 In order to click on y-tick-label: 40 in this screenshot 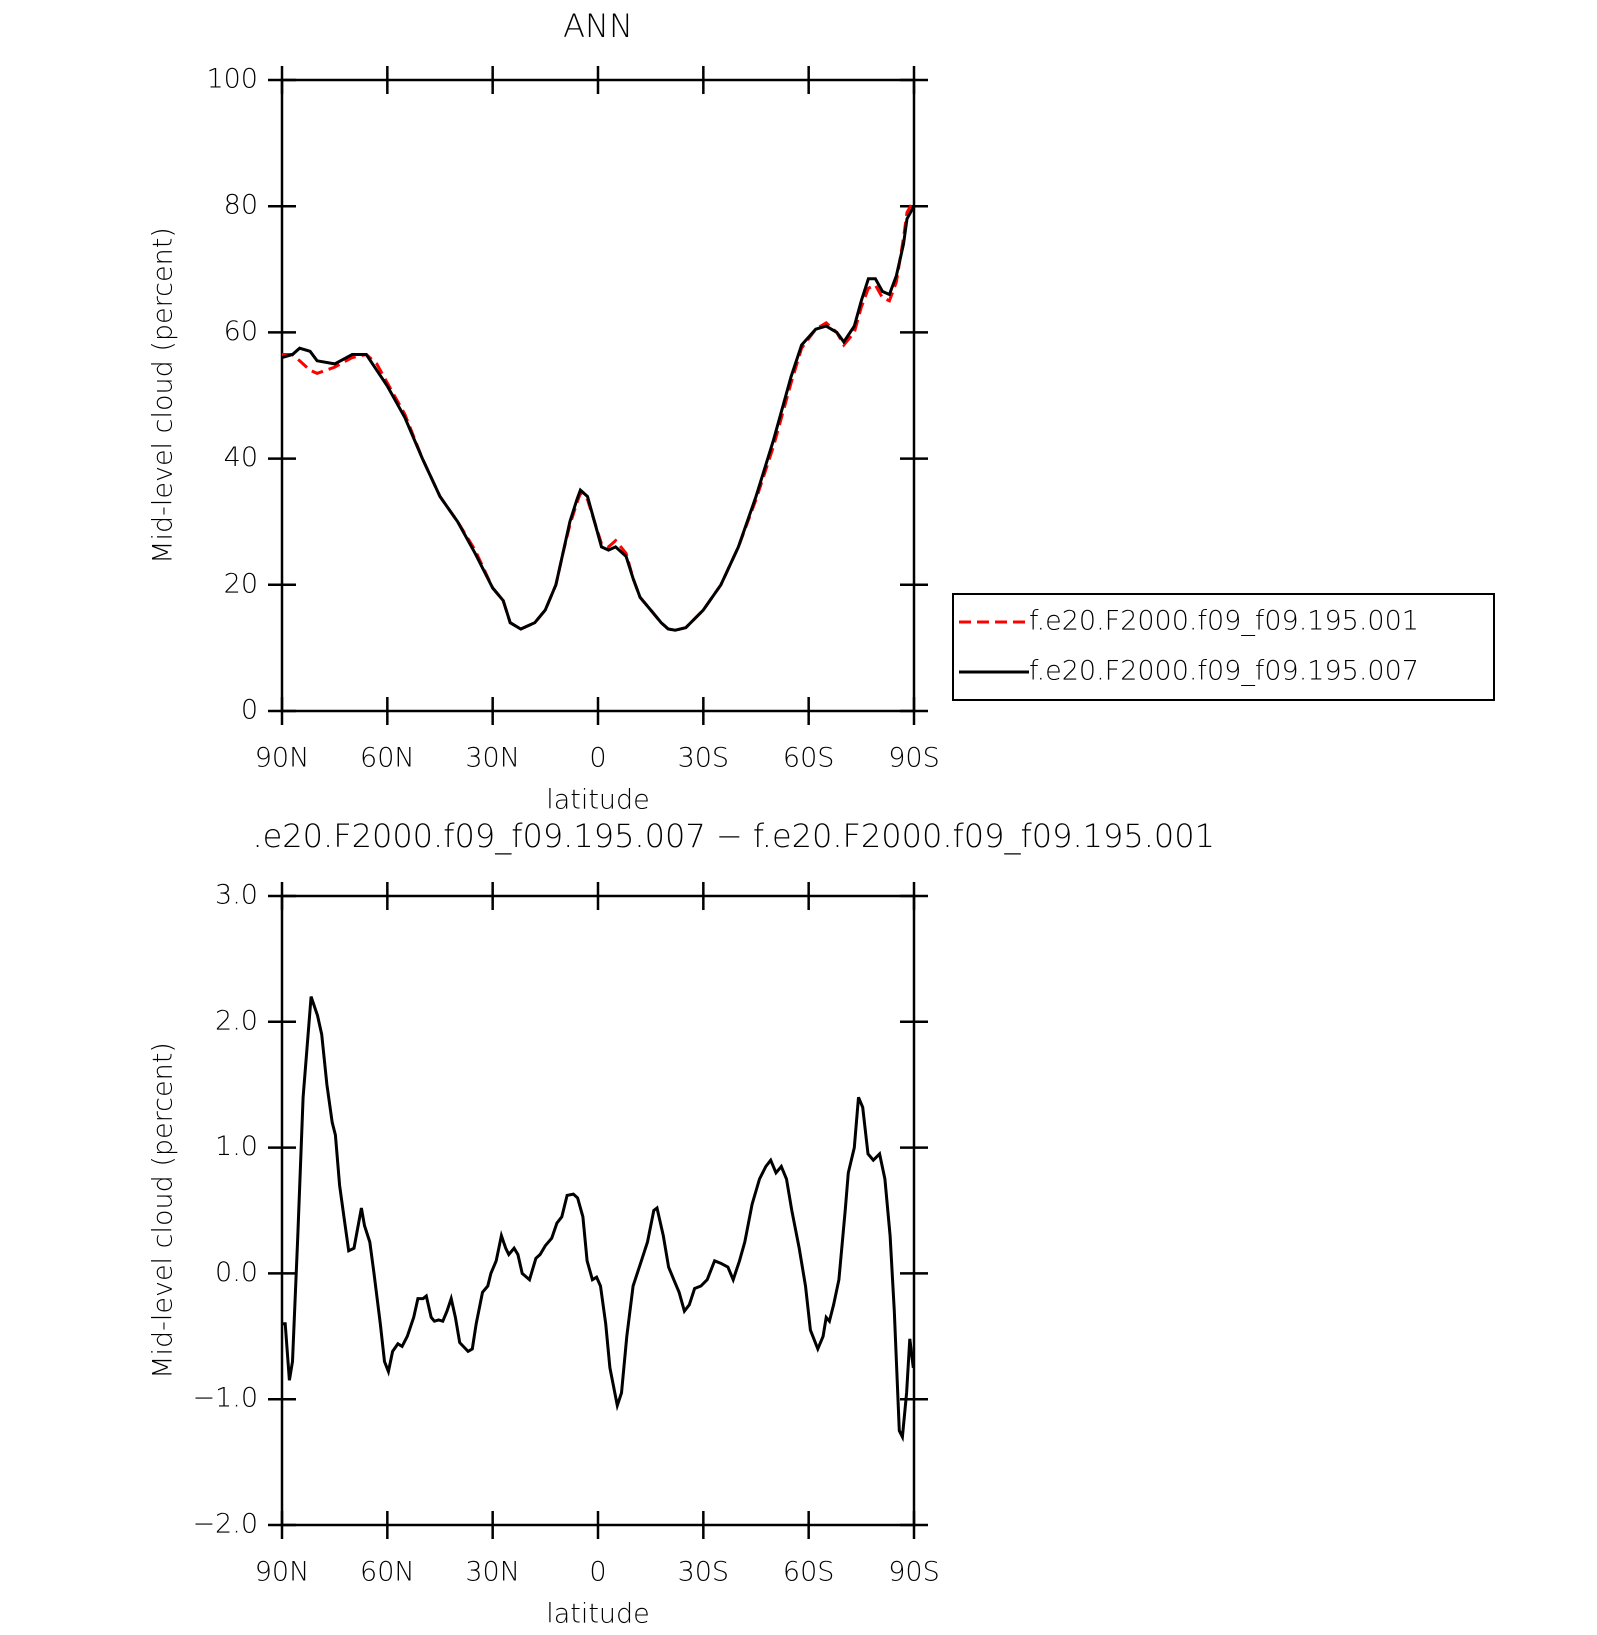, I will do `click(241, 457)`.